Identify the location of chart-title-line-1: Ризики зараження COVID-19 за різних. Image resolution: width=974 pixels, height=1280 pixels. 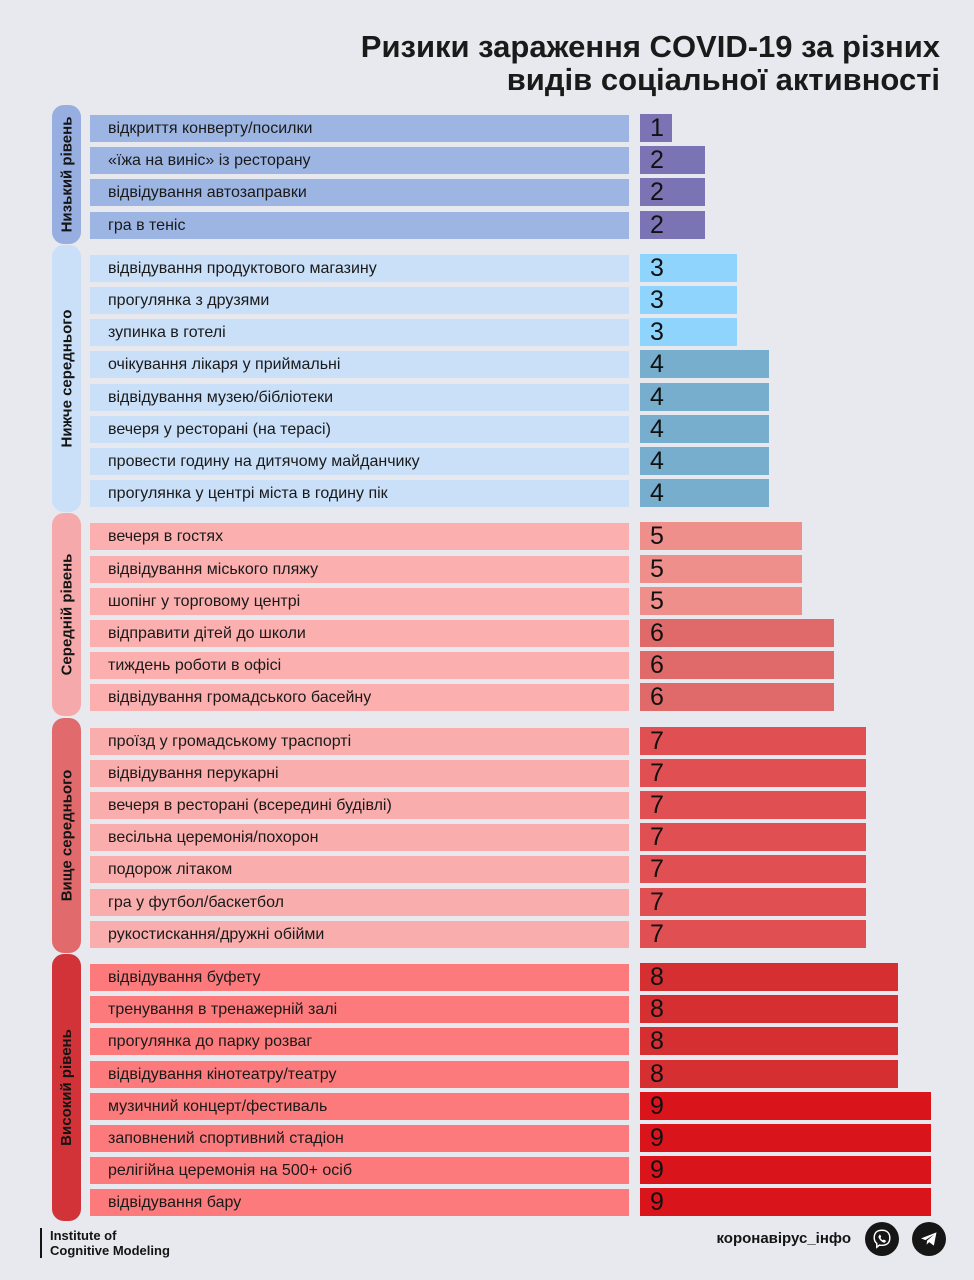
(650, 46).